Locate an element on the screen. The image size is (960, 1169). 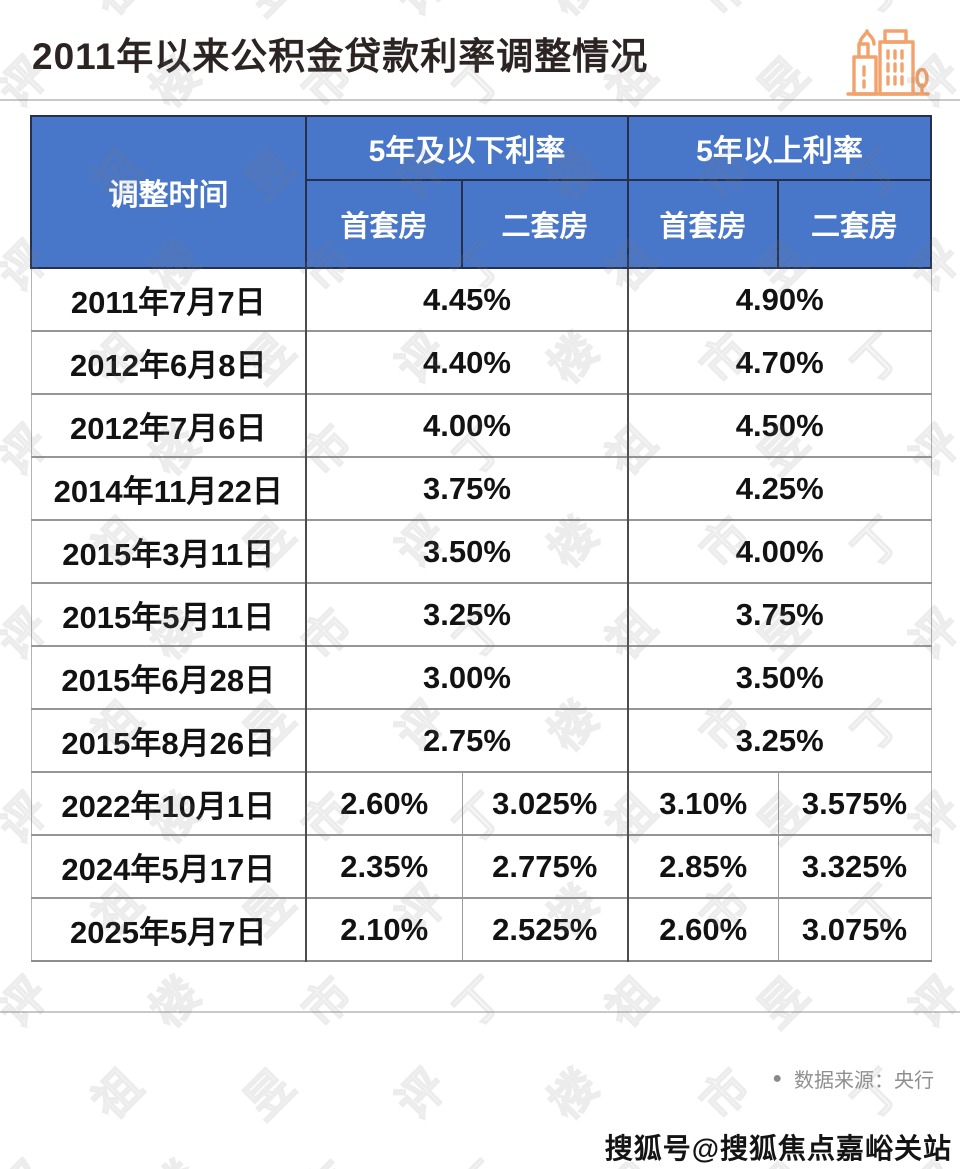
cell-adjust-date: 2014年11月22日 is located at coordinates (168, 488).